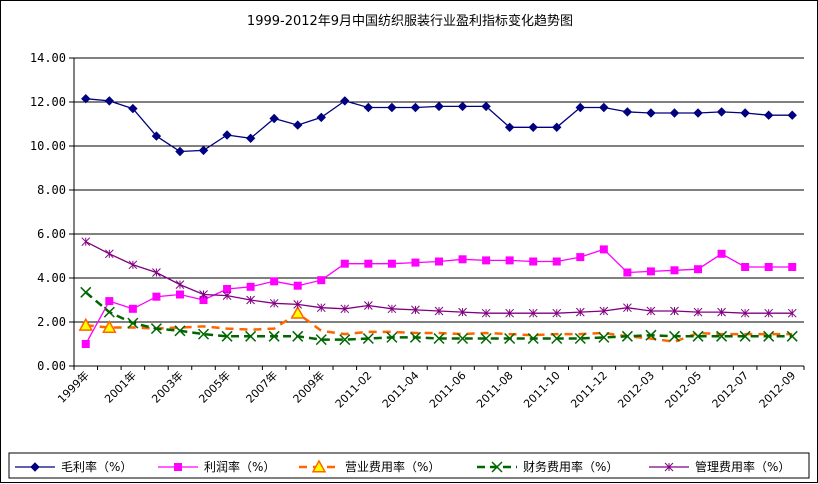 Image resolution: width=818 pixels, height=484 pixels. What do you see at coordinates (261, 386) in the screenshot?
I see `x-tick-label: 2007年` at bounding box center [261, 386].